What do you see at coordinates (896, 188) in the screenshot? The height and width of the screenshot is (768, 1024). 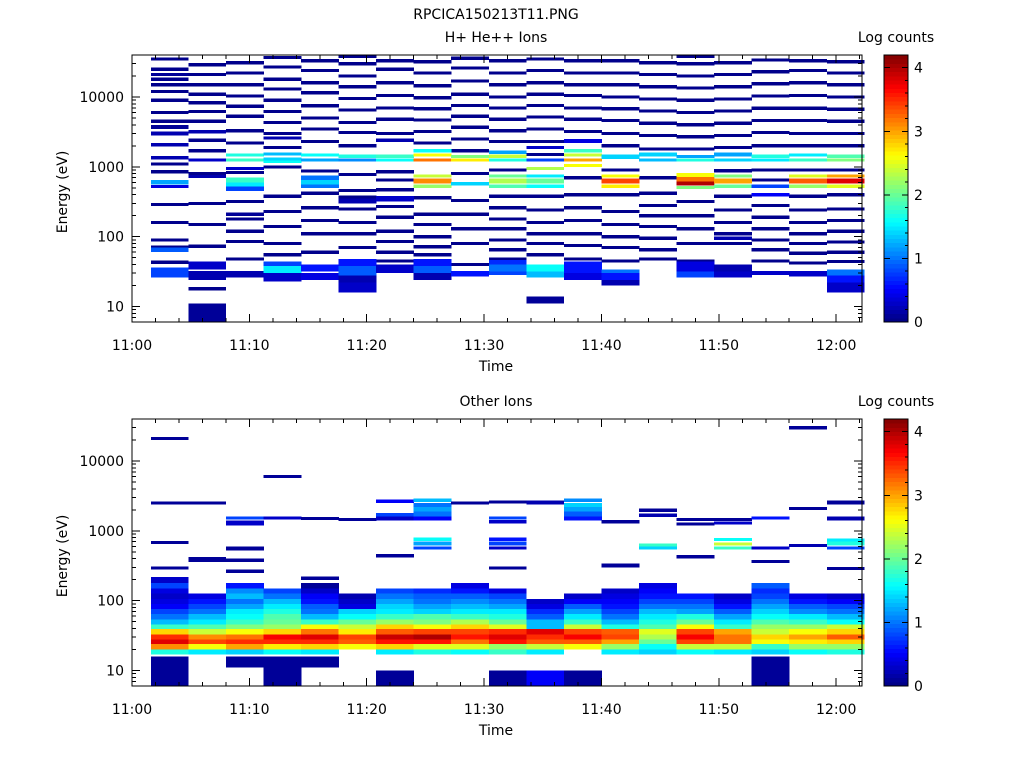 I see `colorbar-frame` at bounding box center [896, 188].